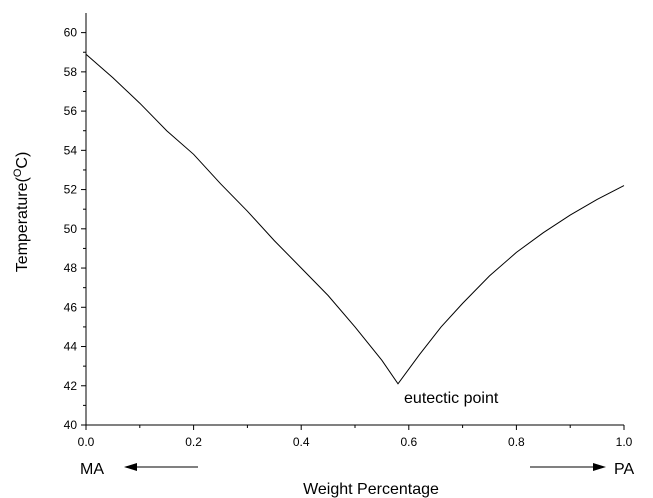 This screenshot has width=653, height=498. I want to click on y-tick-label: 40, so click(71, 425).